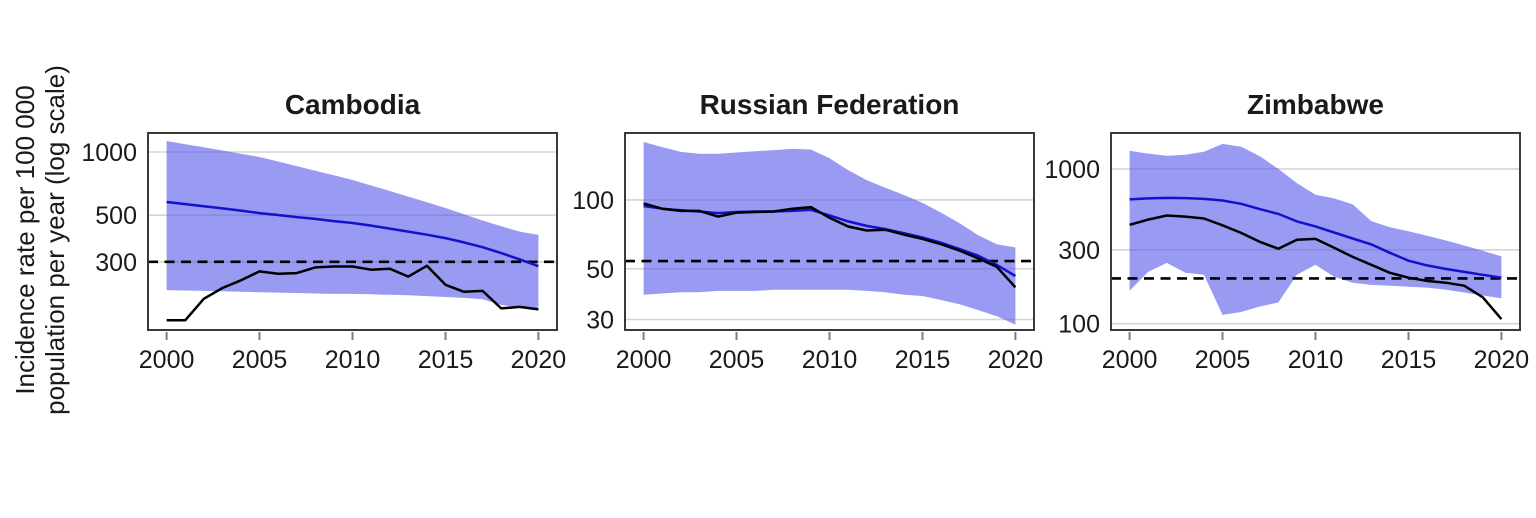 The image size is (1536, 518). Describe the element at coordinates (1315, 104) in the screenshot. I see `chart-title: Zimbabwe` at that location.